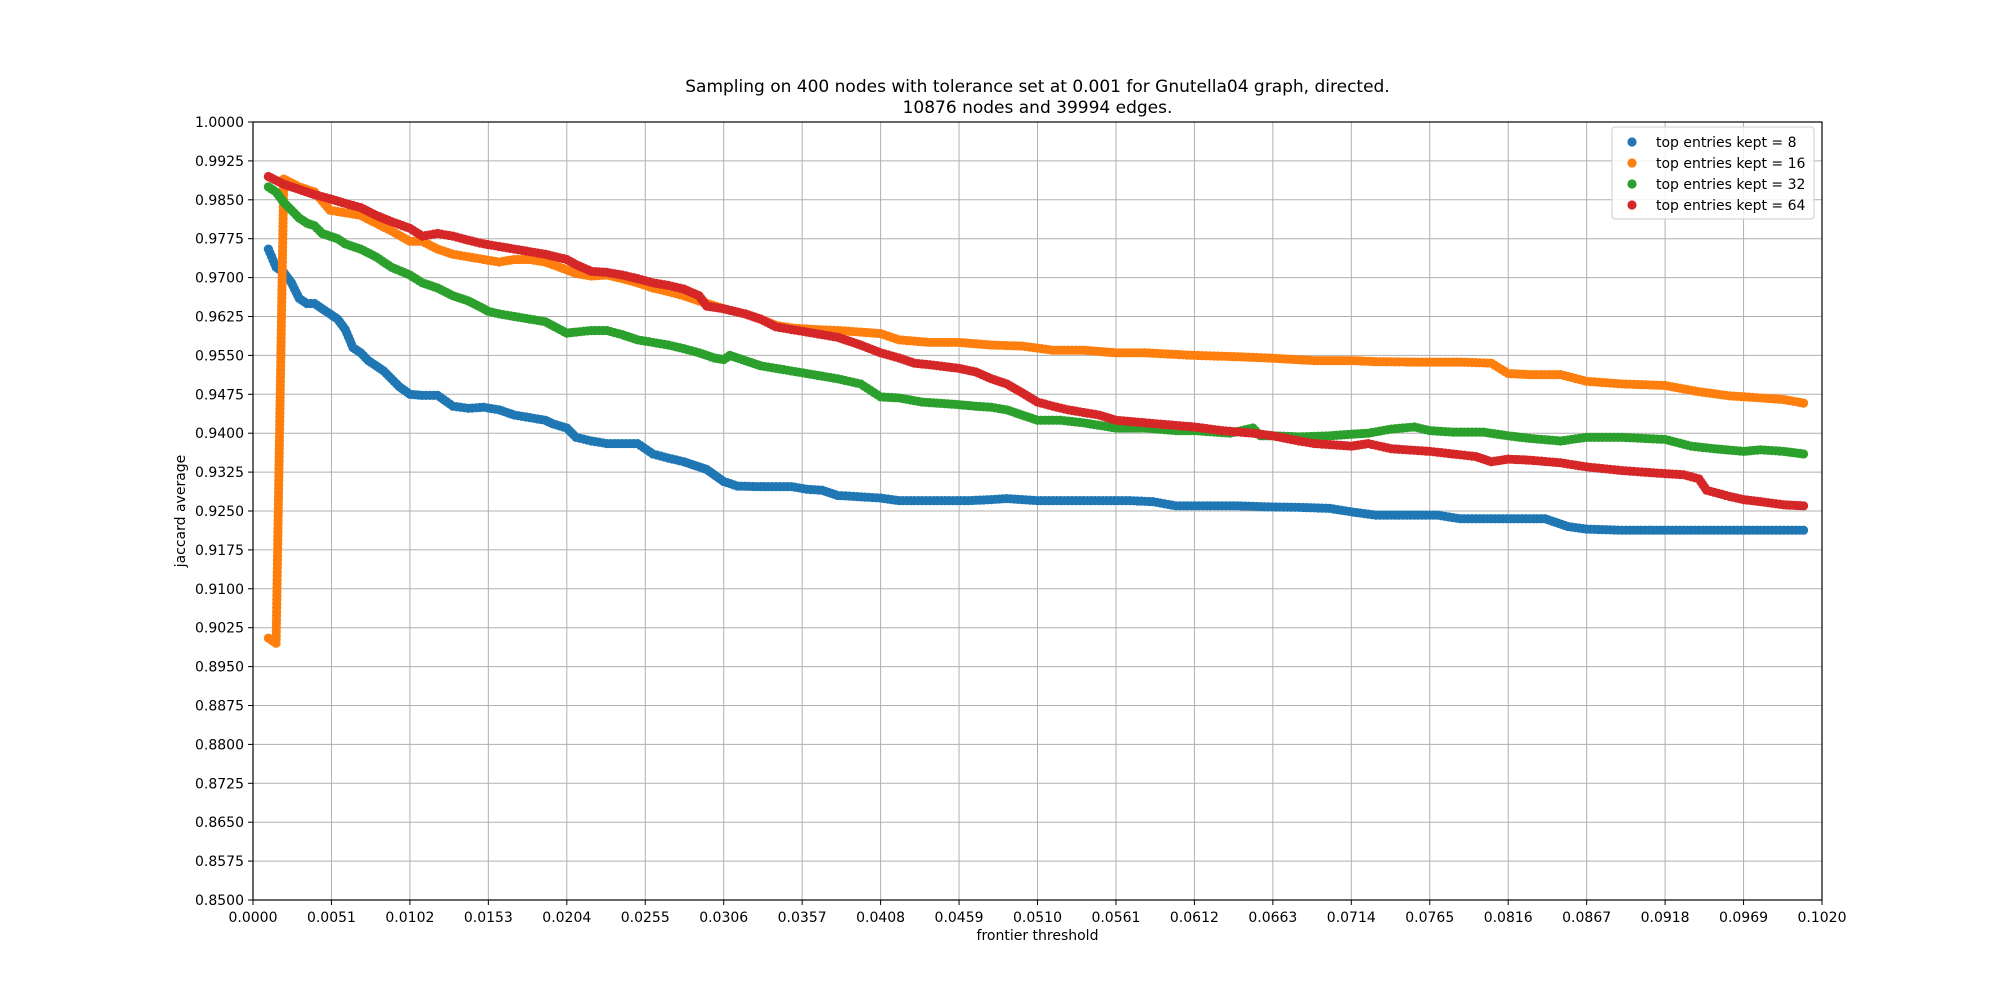 Image resolution: width=2000 pixels, height=1004 pixels. I want to click on y-tick-label: 0.8500, so click(219, 901).